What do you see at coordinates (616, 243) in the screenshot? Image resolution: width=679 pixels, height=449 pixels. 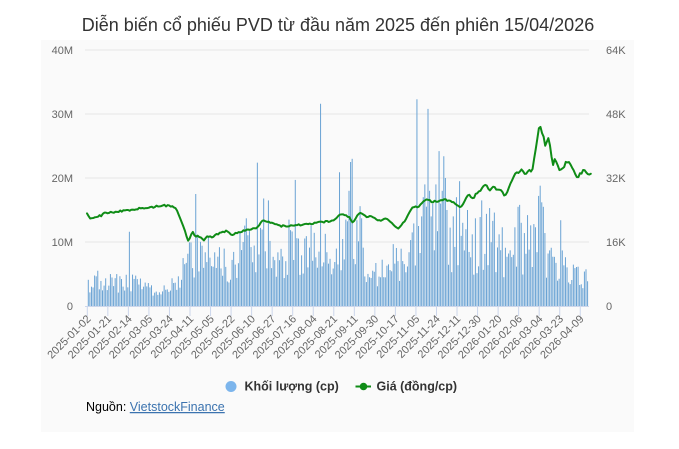 I see `svg-text: 16K` at bounding box center [616, 243].